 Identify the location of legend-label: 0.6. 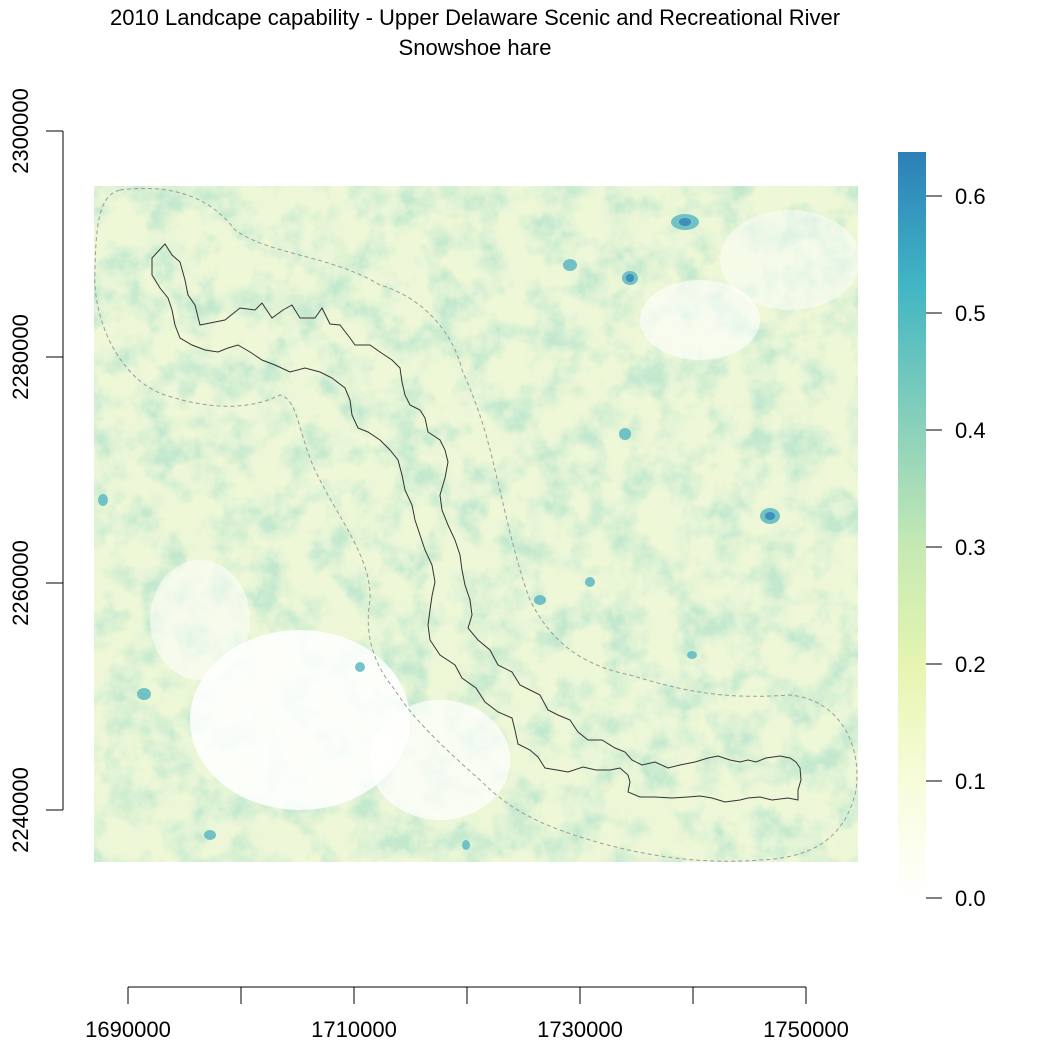
(970, 196).